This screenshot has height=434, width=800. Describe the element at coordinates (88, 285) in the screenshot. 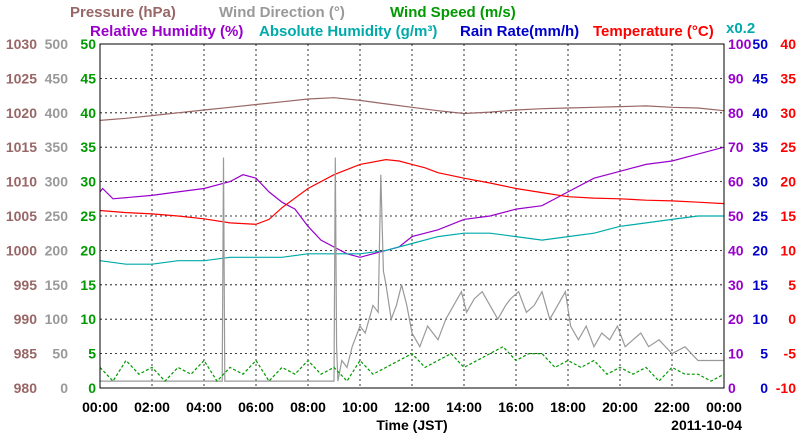

I see `y-tick-label-wind-speed: 15` at that location.